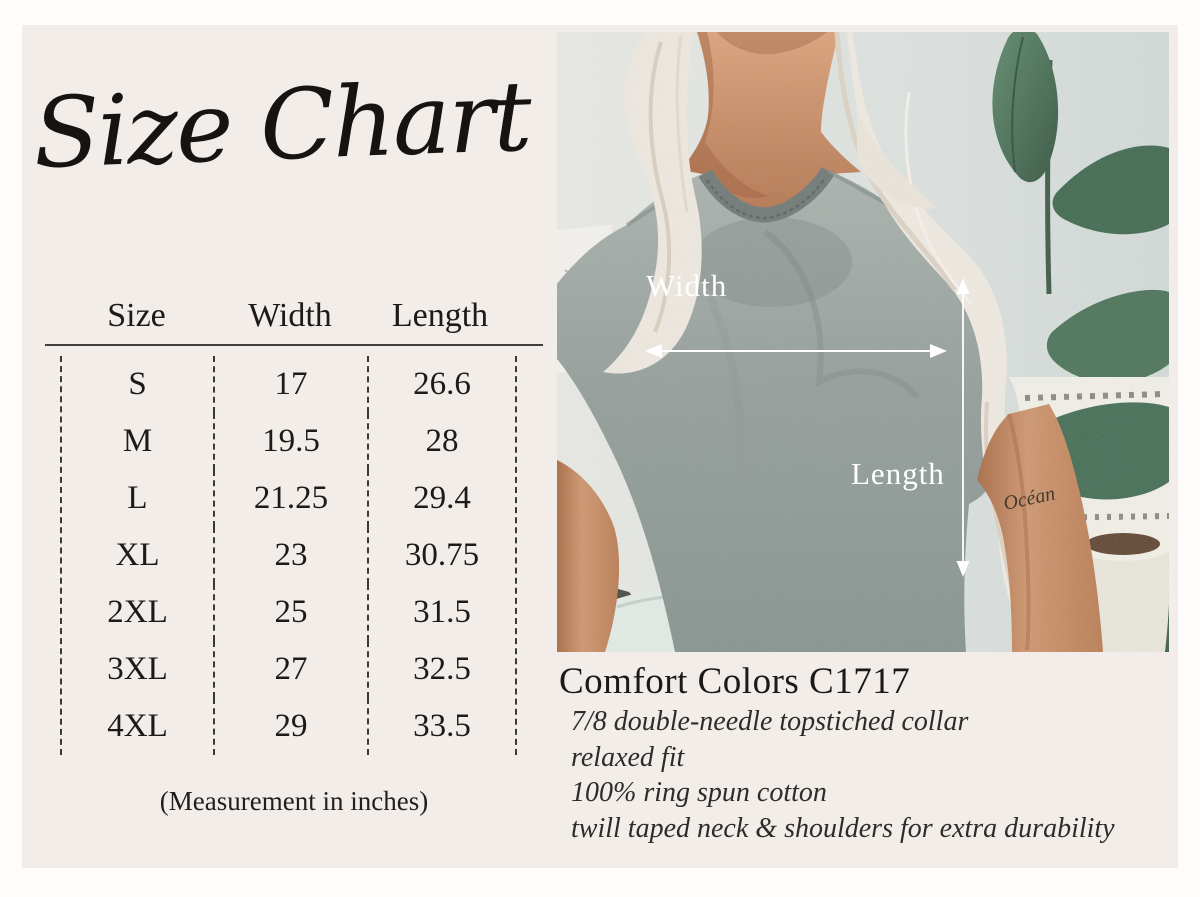  Describe the element at coordinates (440, 315) in the screenshot. I see `header-length: Length` at that location.